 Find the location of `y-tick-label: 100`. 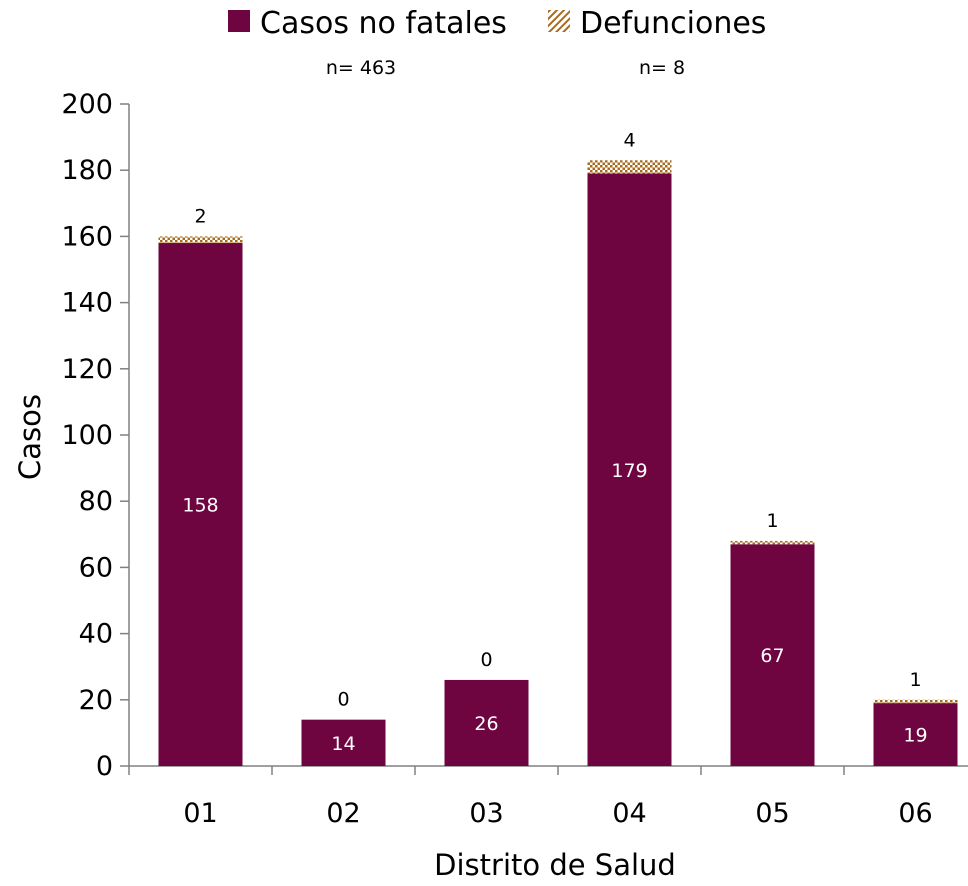

y-tick-label: 100 is located at coordinates (87, 435).